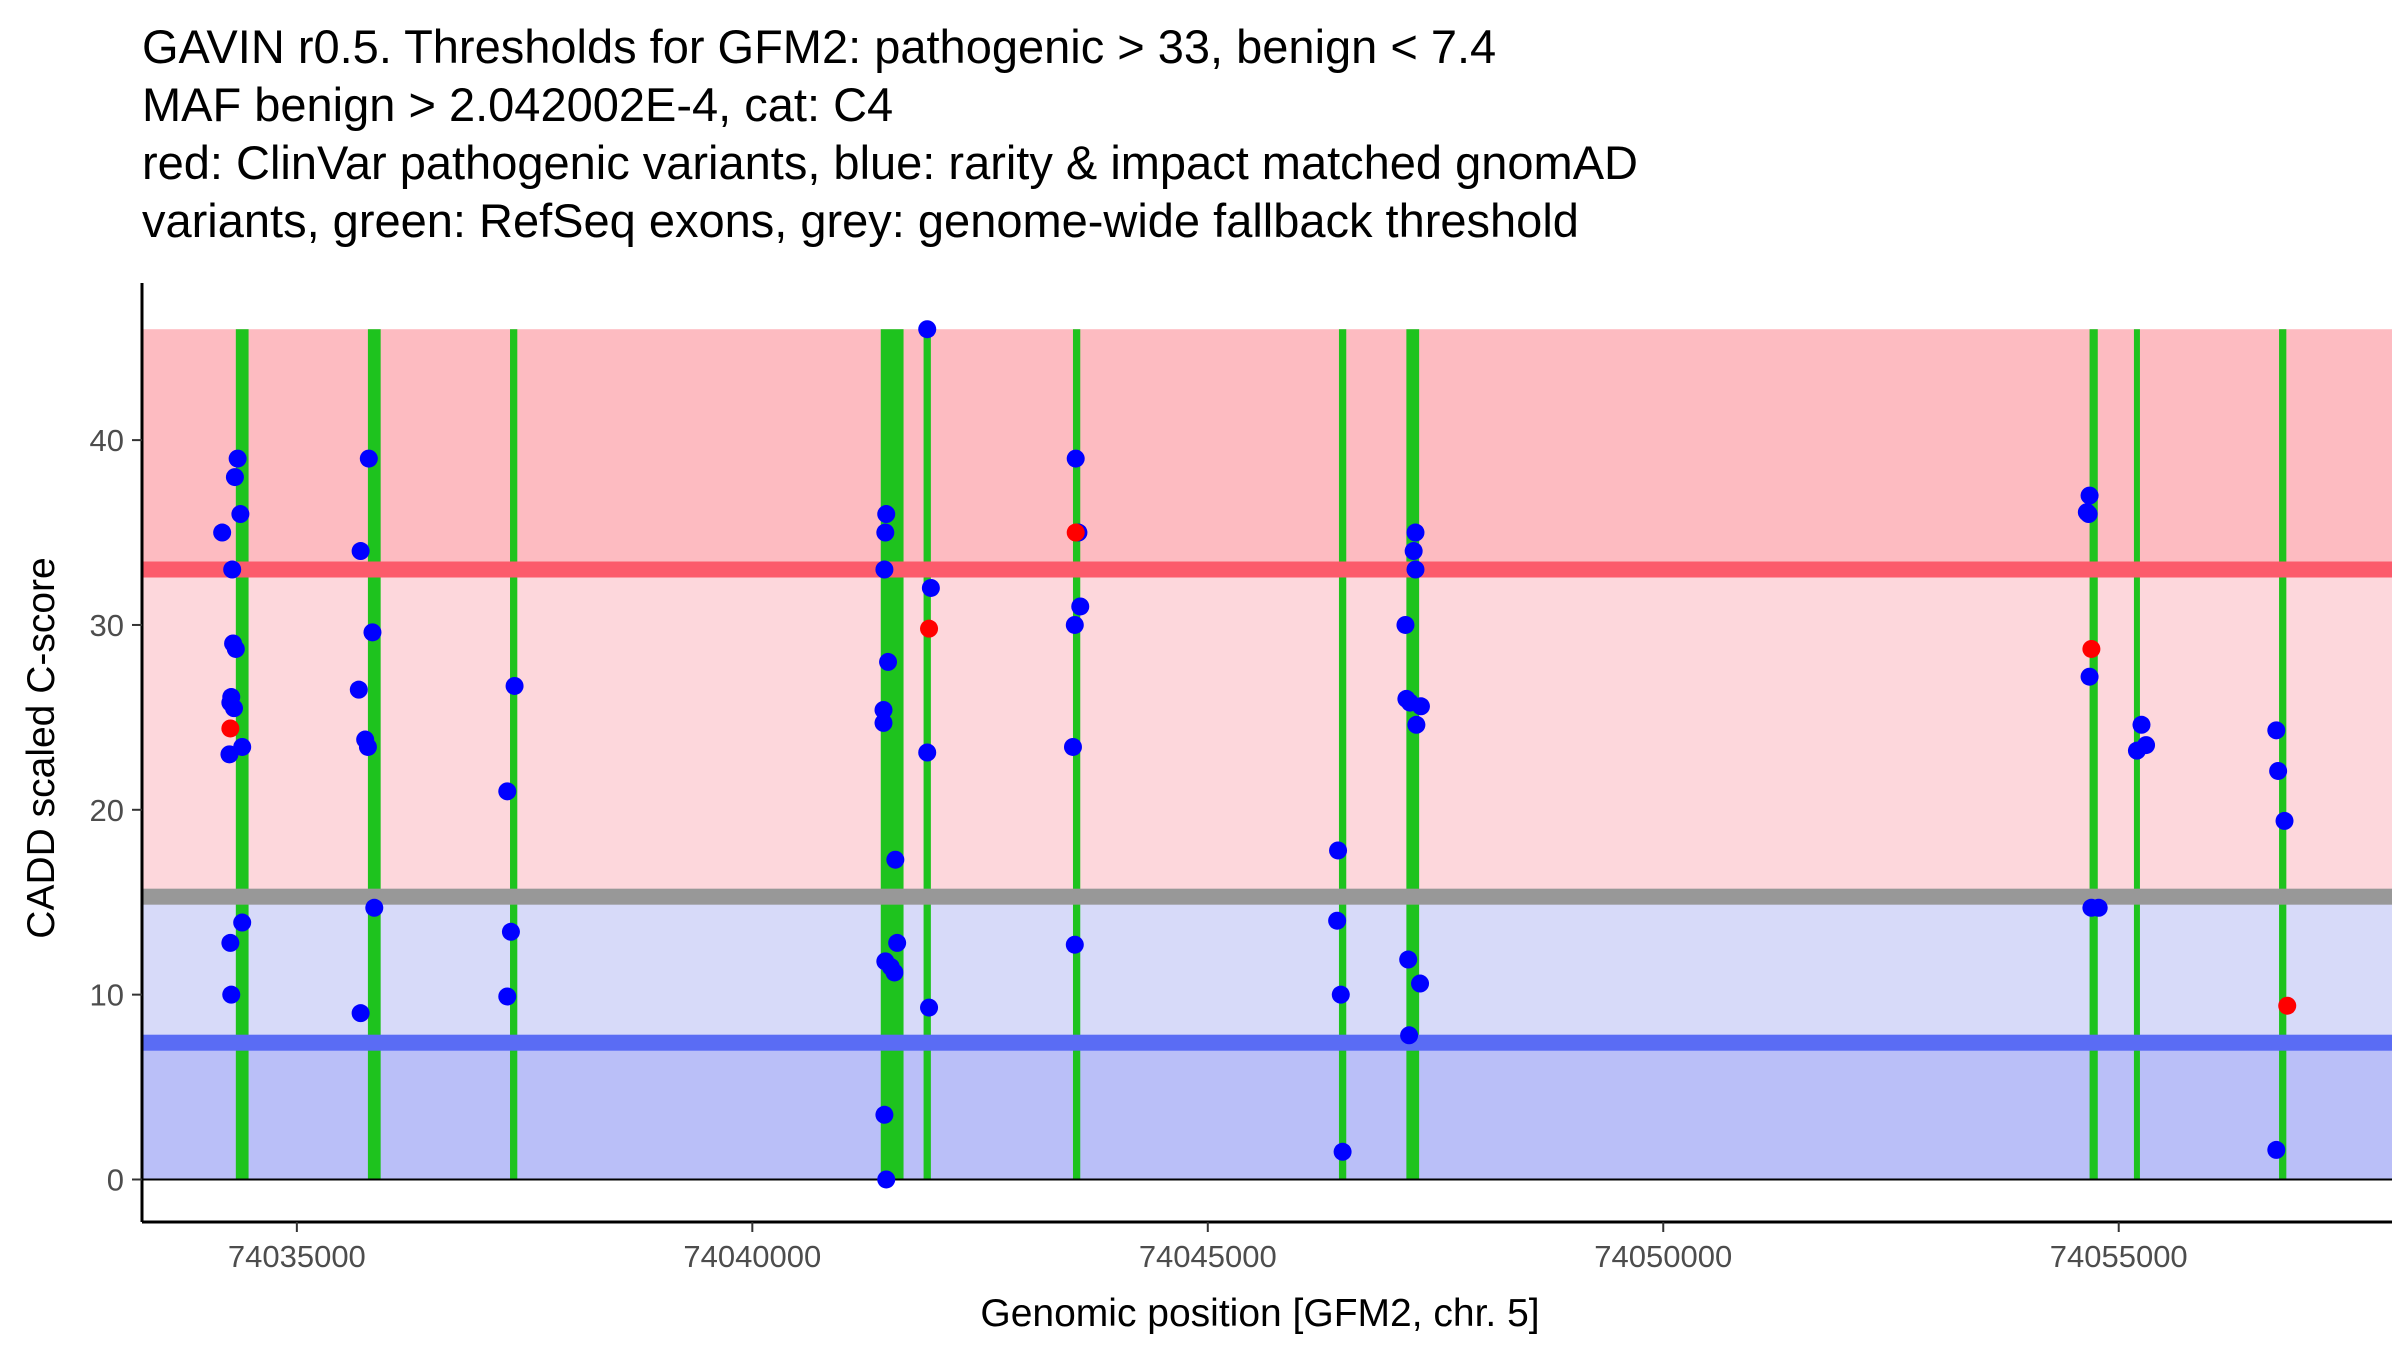 The width and height of the screenshot is (2400, 1350). Describe the element at coordinates (1267, 569) in the screenshot. I see `pathogenic-threshold-line` at that location.